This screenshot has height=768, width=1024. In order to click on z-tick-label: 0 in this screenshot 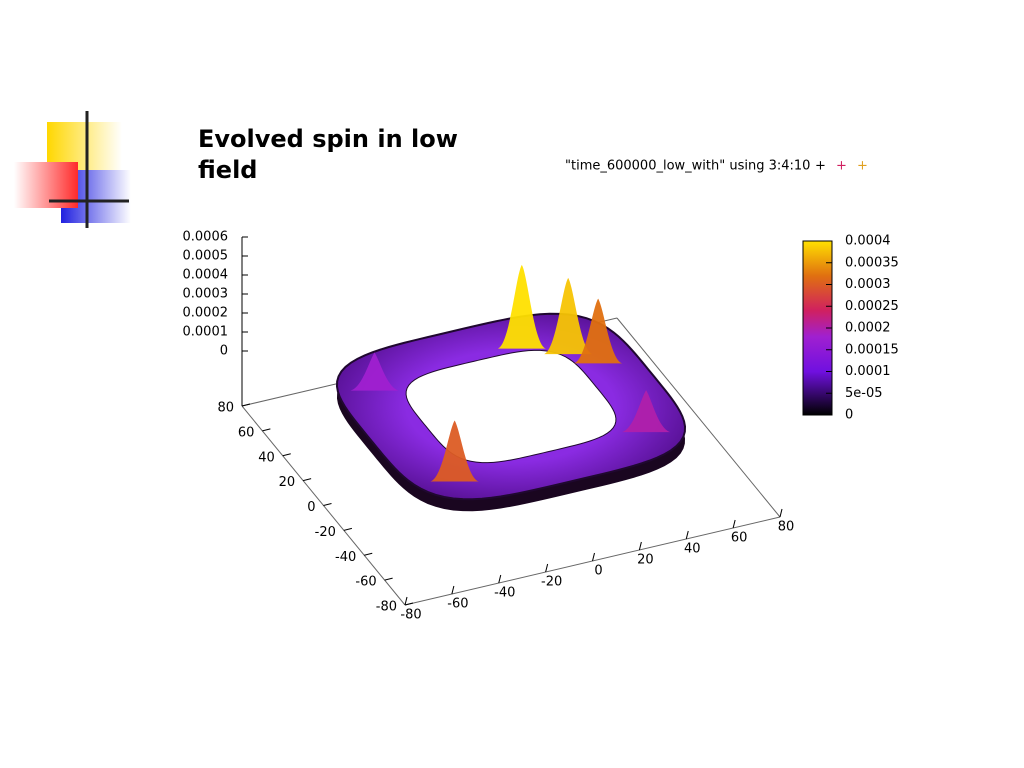, I will do `click(224, 351)`.